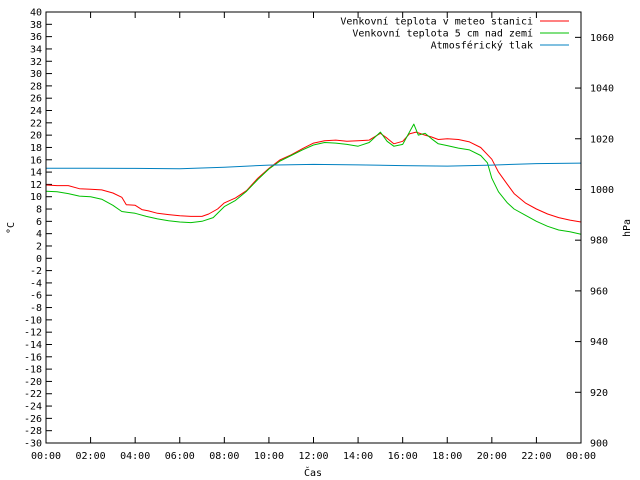 Image resolution: width=640 pixels, height=480 pixels. I want to click on y-tick-label: 10, so click(36, 197).